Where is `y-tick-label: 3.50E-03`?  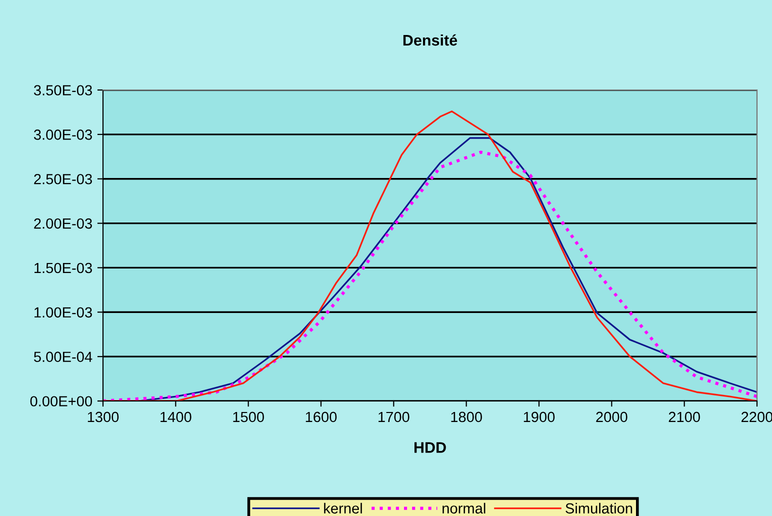
y-tick-label: 3.50E-03 is located at coordinates (63, 90).